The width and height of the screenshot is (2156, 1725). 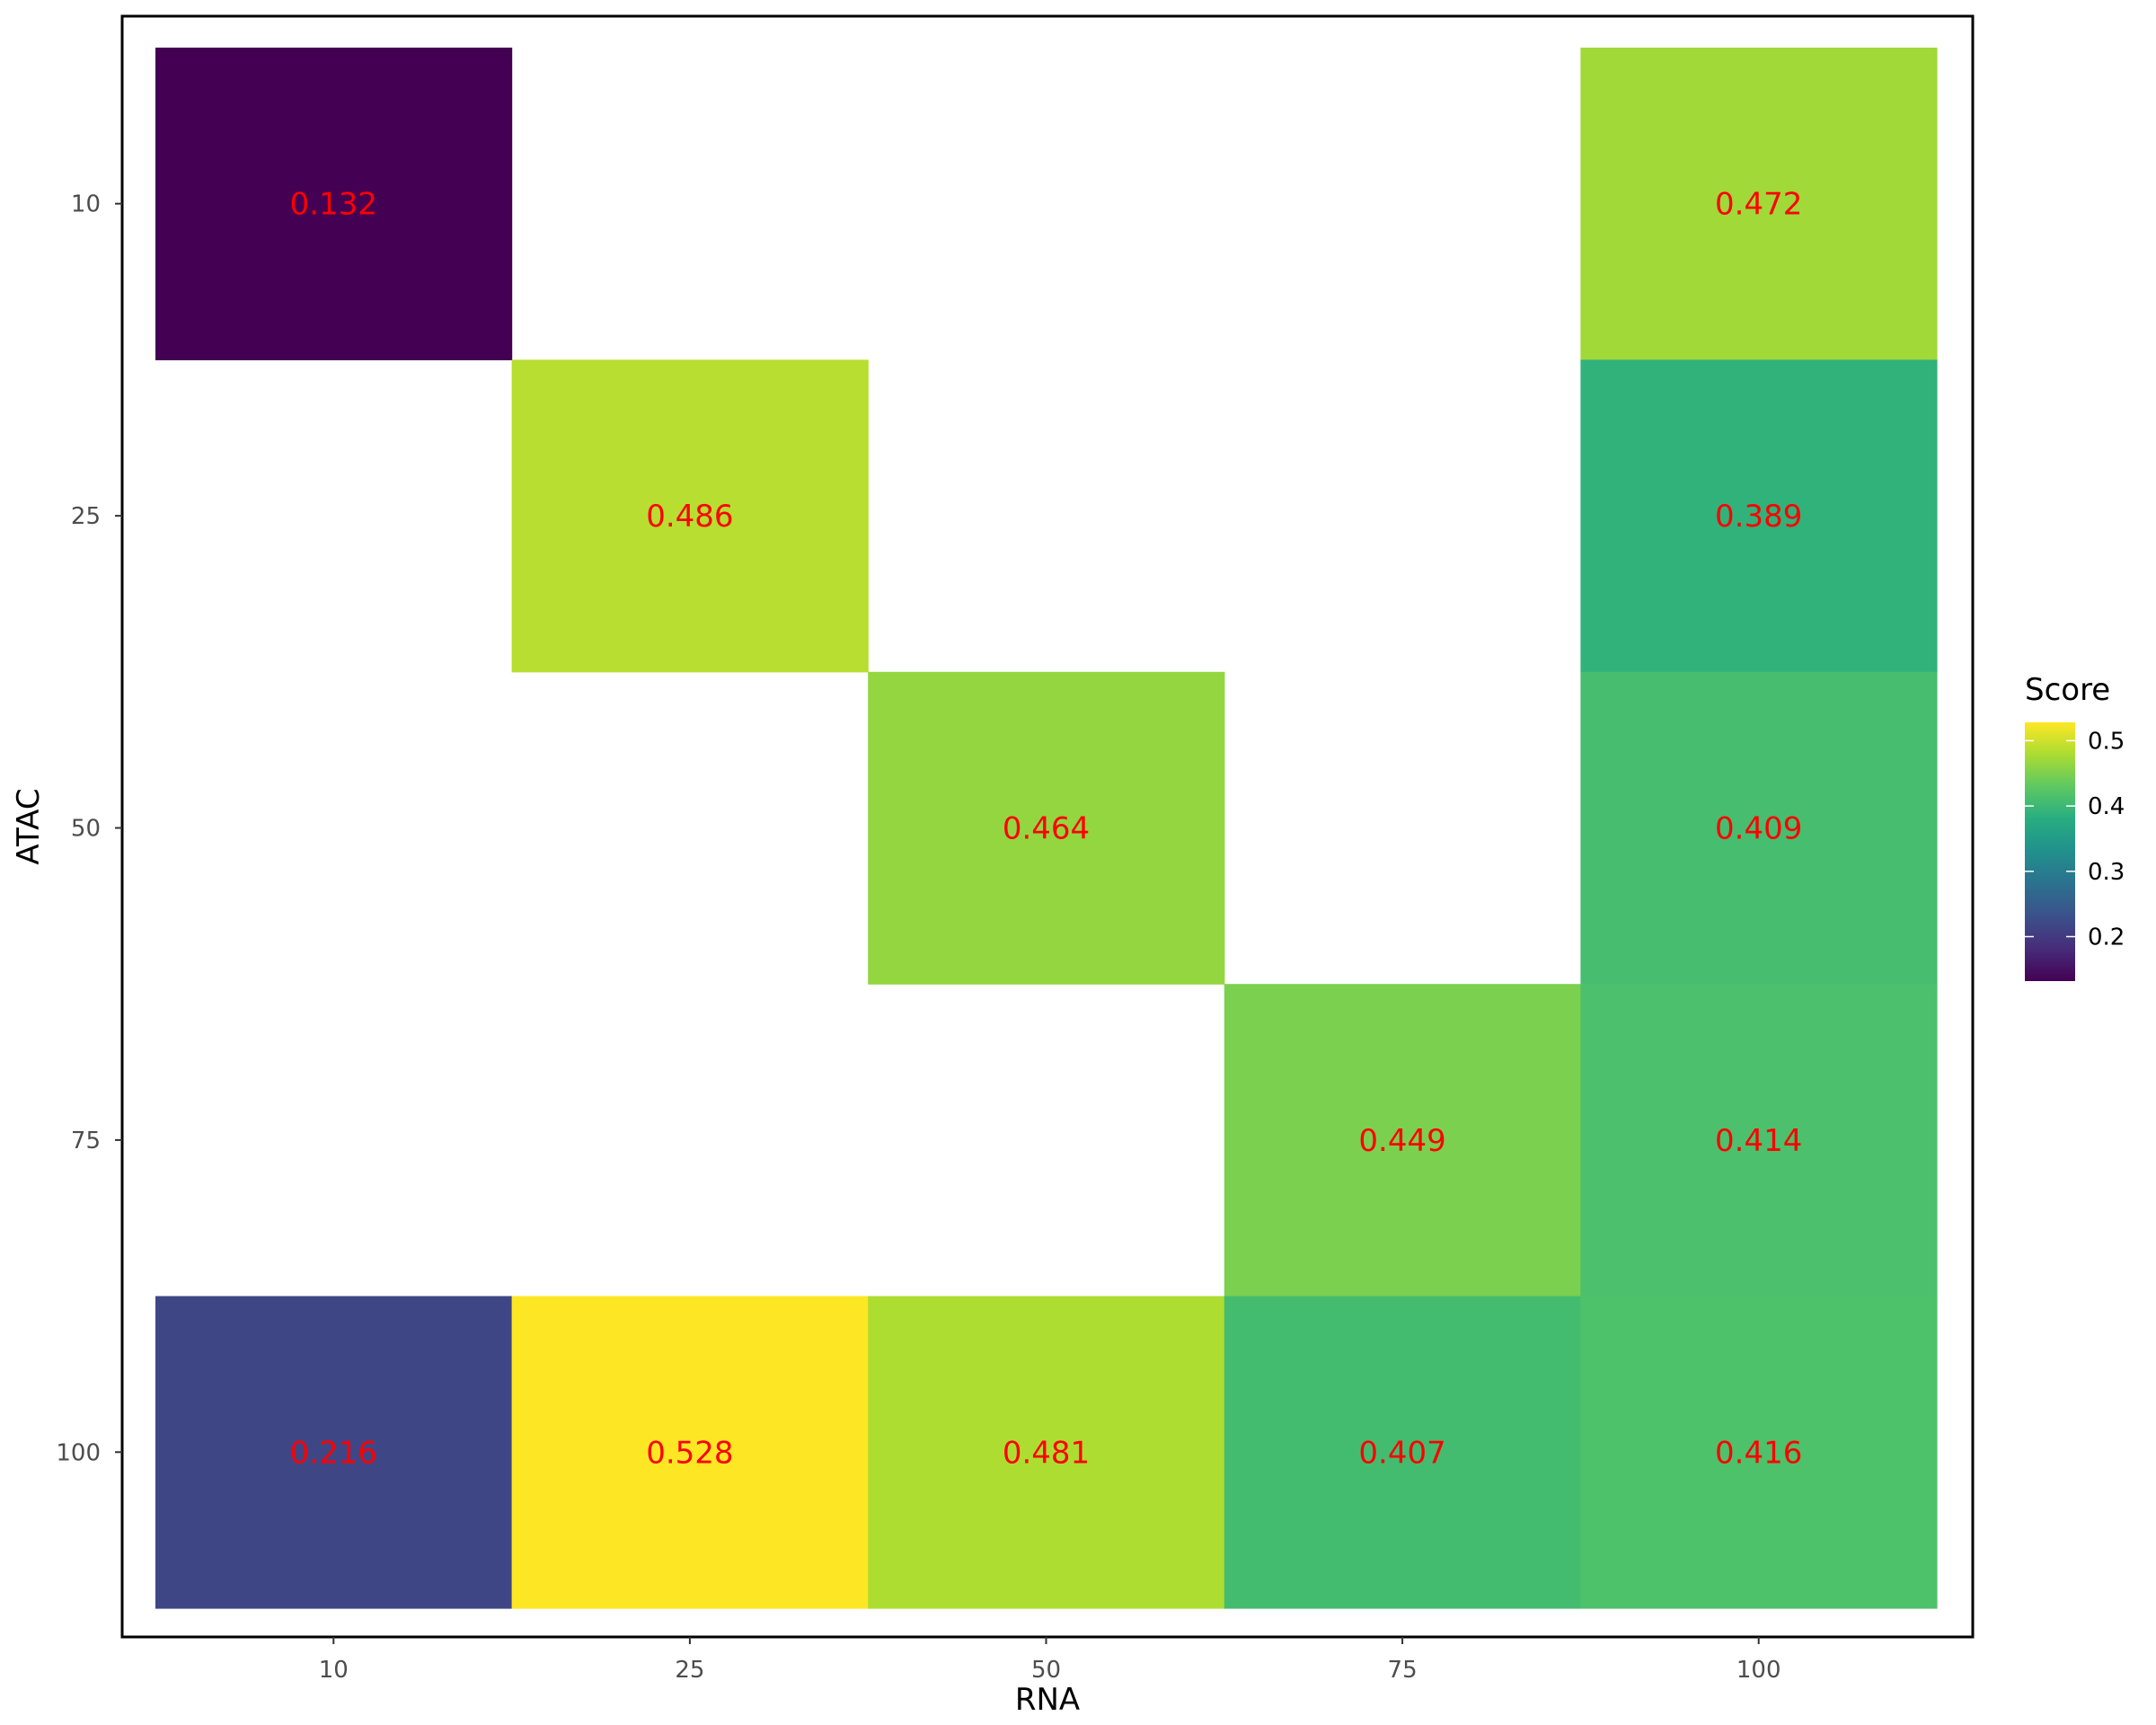 What do you see at coordinates (86, 1141) in the screenshot?
I see `y-tick-label: 75` at bounding box center [86, 1141].